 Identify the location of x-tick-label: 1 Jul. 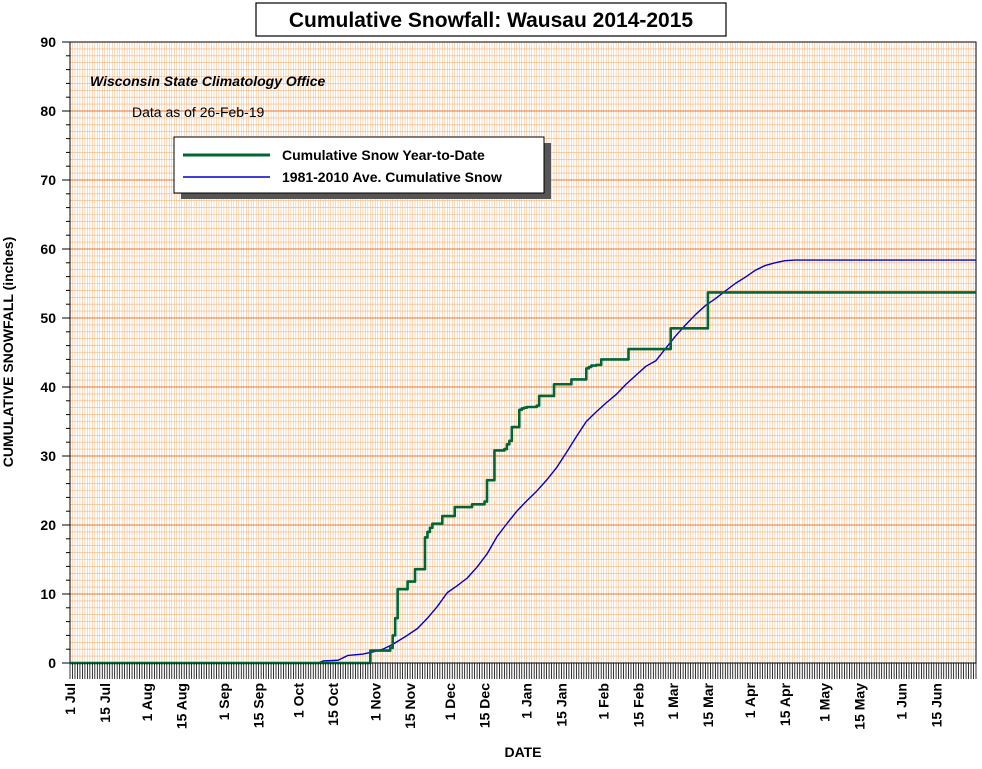
(70, 699).